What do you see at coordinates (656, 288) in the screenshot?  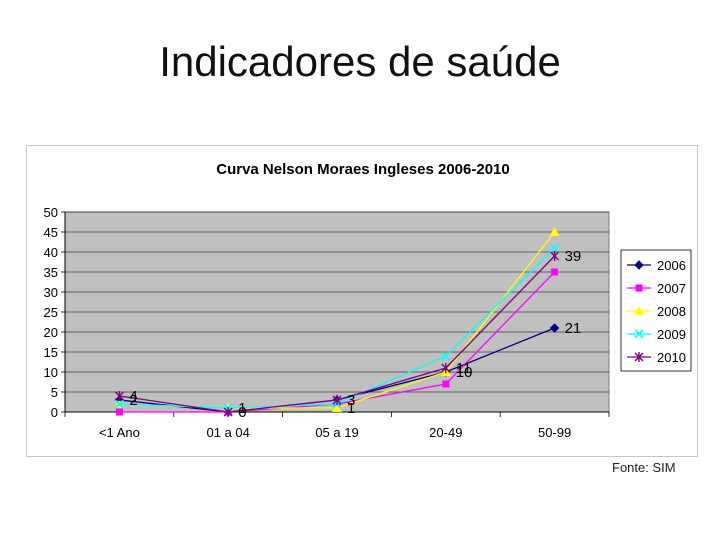 I see `legend-item: 2007` at bounding box center [656, 288].